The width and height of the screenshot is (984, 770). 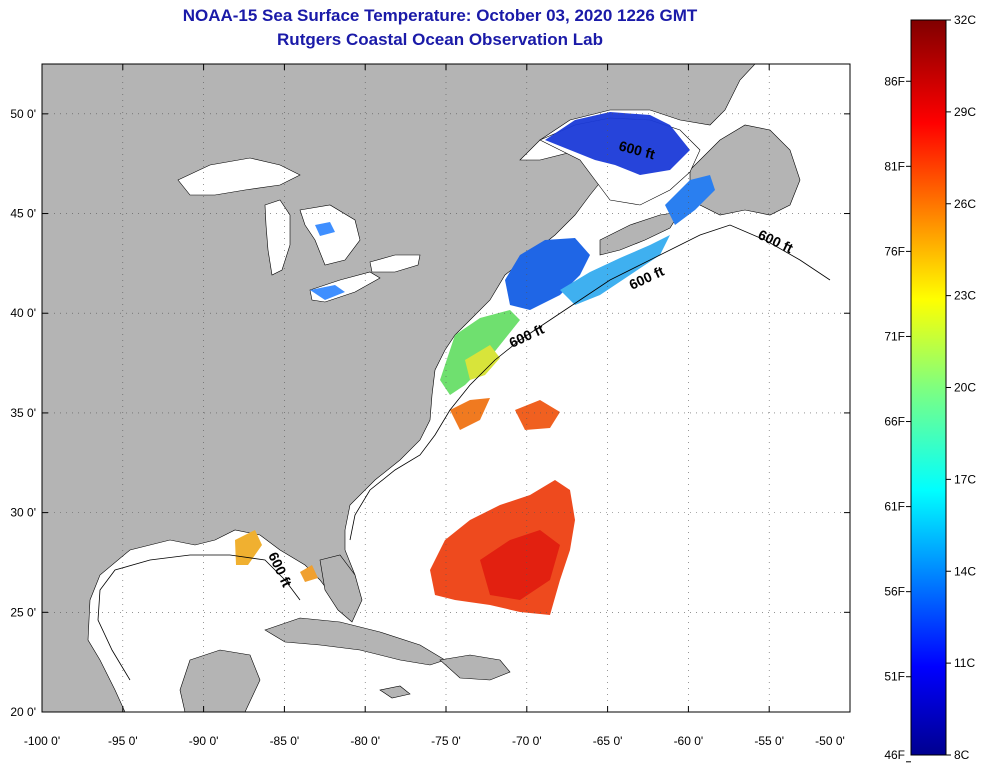 I want to click on lon-tick-label: -75 0', so click(x=446, y=741).